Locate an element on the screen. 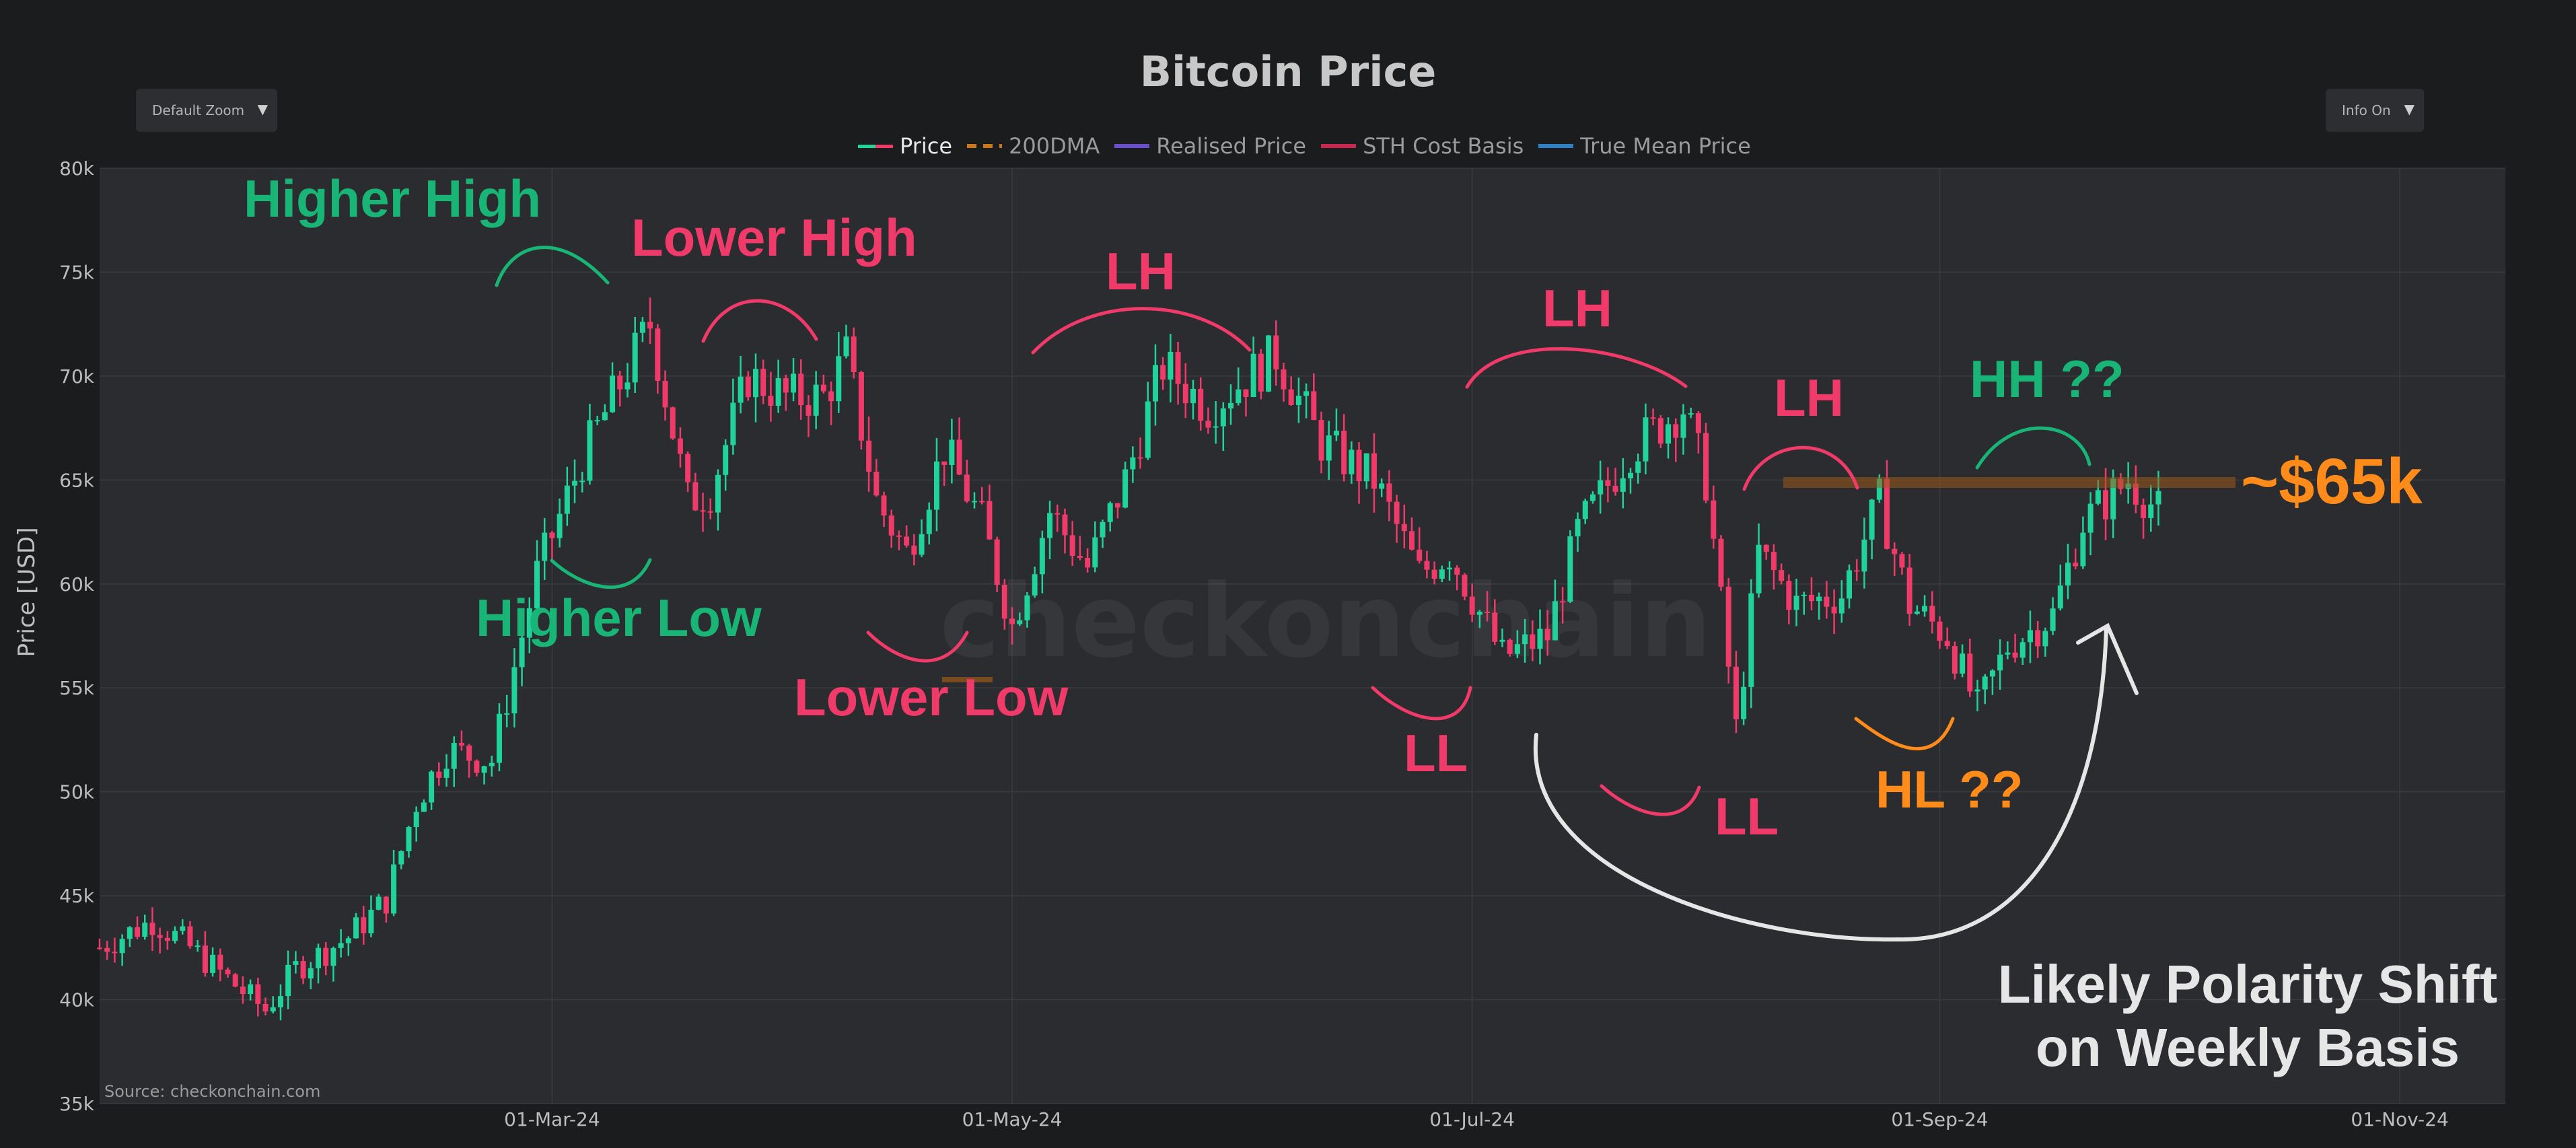 The height and width of the screenshot is (1148, 2576). x-tick-label: 01-Jul-24 is located at coordinates (1472, 1119).